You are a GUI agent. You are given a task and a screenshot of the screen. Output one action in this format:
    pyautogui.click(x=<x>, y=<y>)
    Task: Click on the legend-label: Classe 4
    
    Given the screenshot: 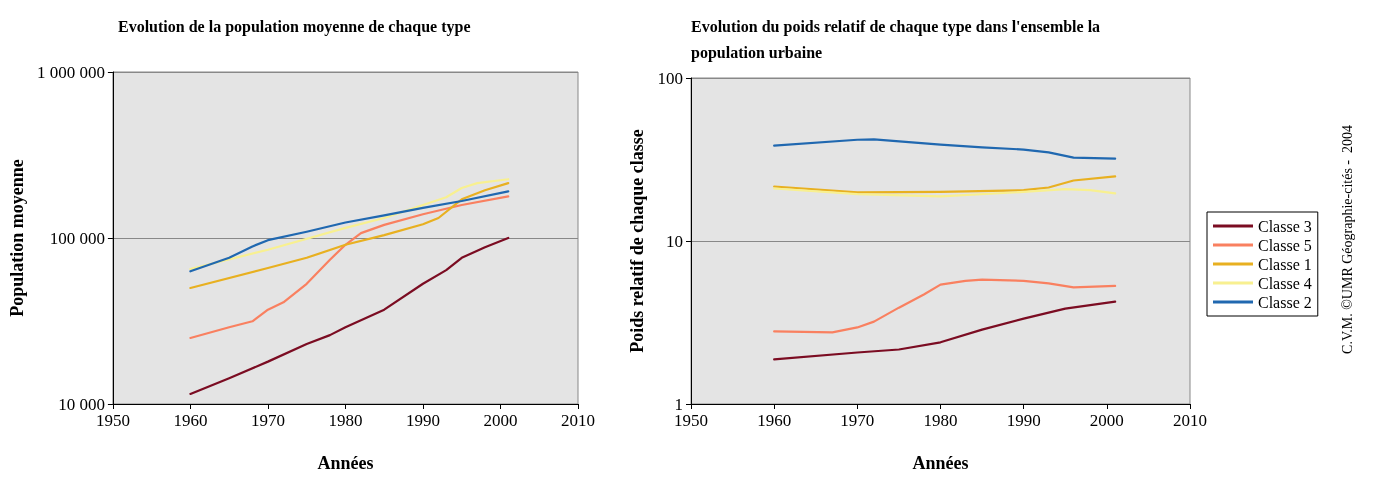 What is the action you would take?
    pyautogui.click(x=1285, y=283)
    